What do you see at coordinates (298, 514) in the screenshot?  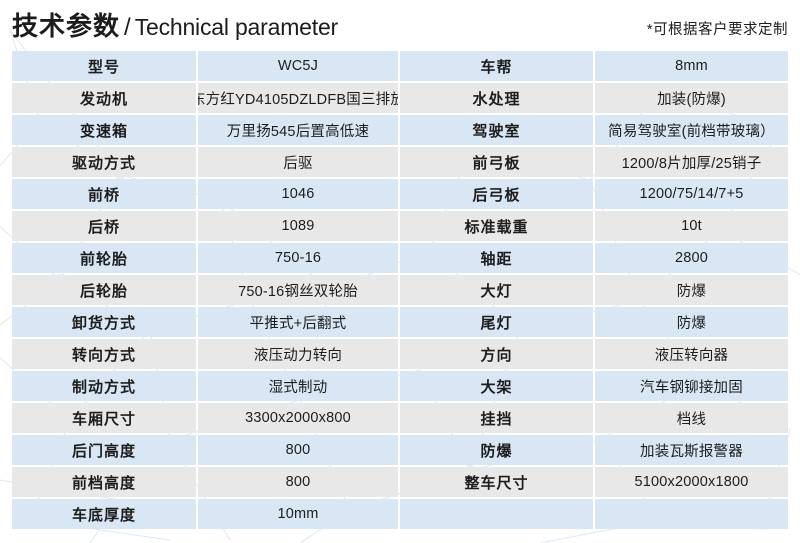 I see `spec-value: 10mm` at bounding box center [298, 514].